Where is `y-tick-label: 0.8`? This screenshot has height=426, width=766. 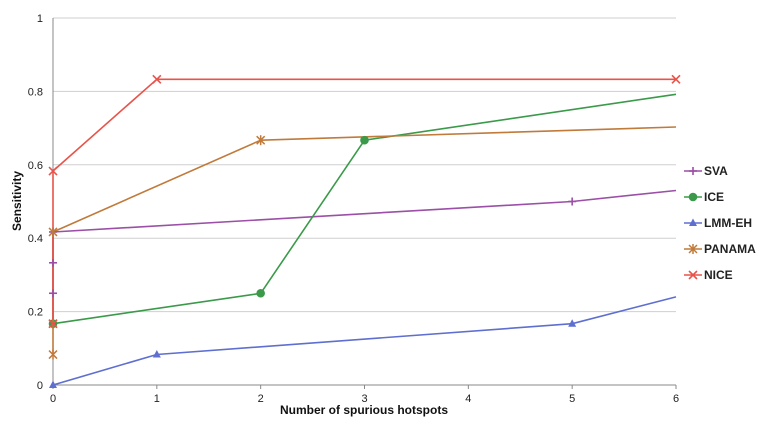
y-tick-label: 0.8 is located at coordinates (35, 92).